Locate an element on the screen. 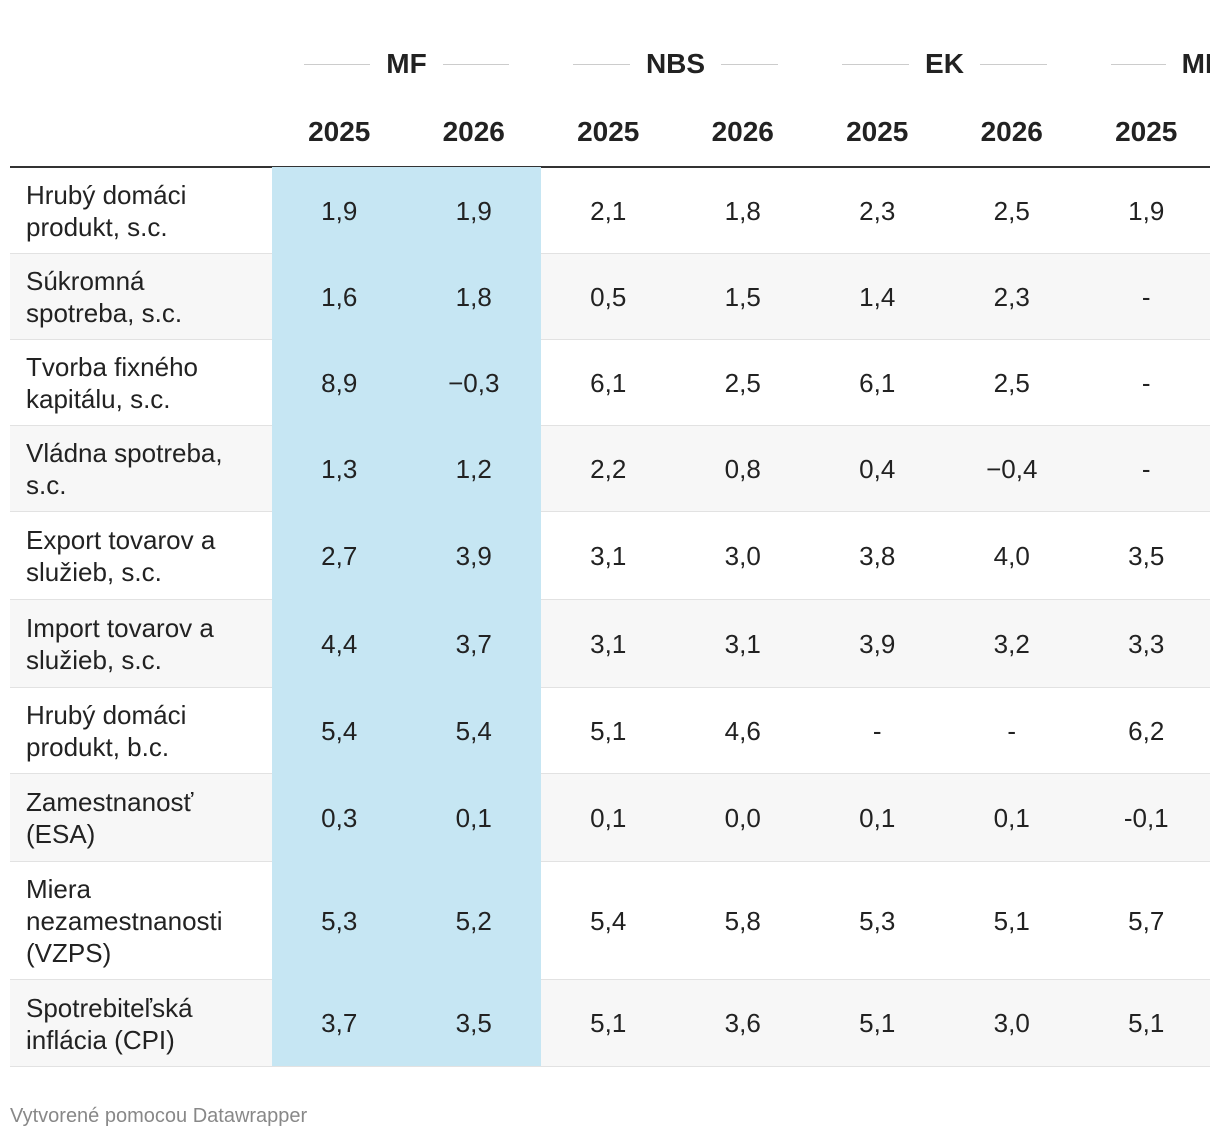 The image size is (1220, 1142). cell: 3,8 is located at coordinates (877, 555).